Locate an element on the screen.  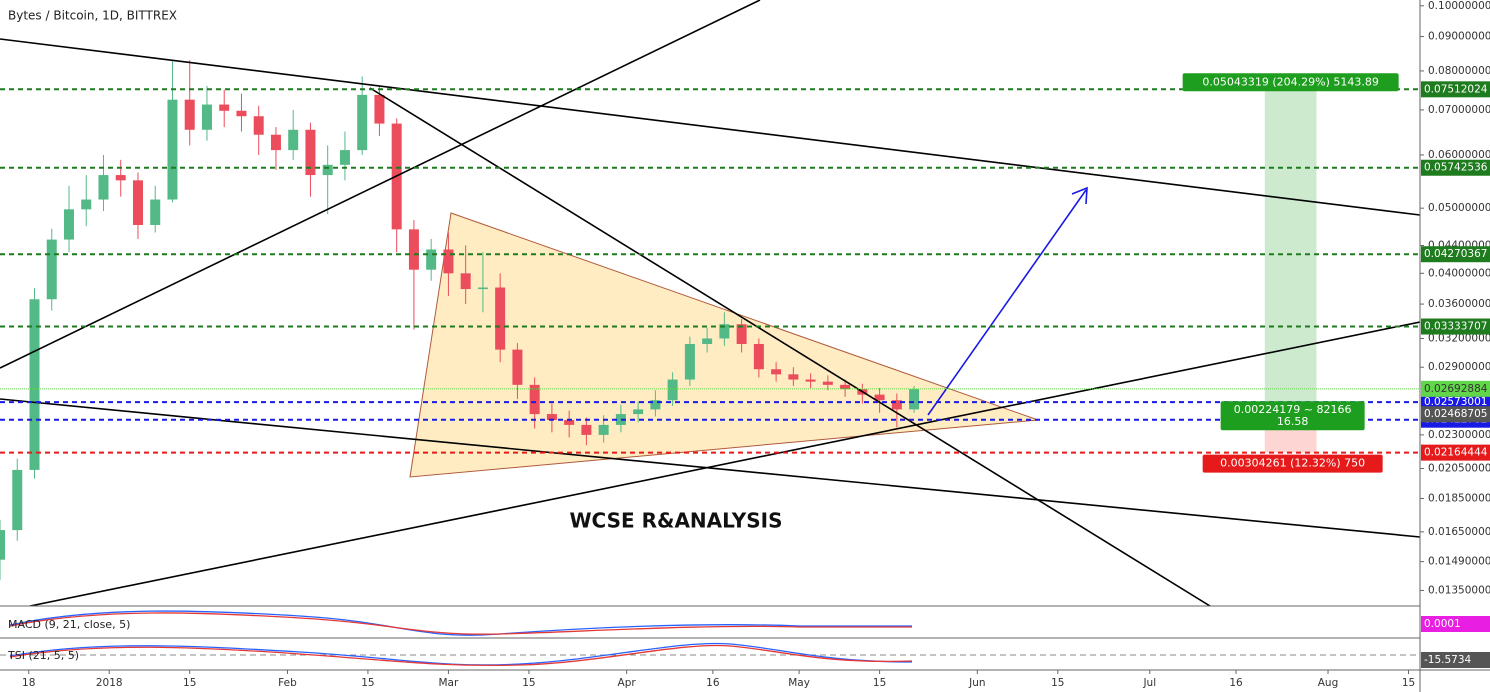
macd-line is located at coordinates (460, 623).